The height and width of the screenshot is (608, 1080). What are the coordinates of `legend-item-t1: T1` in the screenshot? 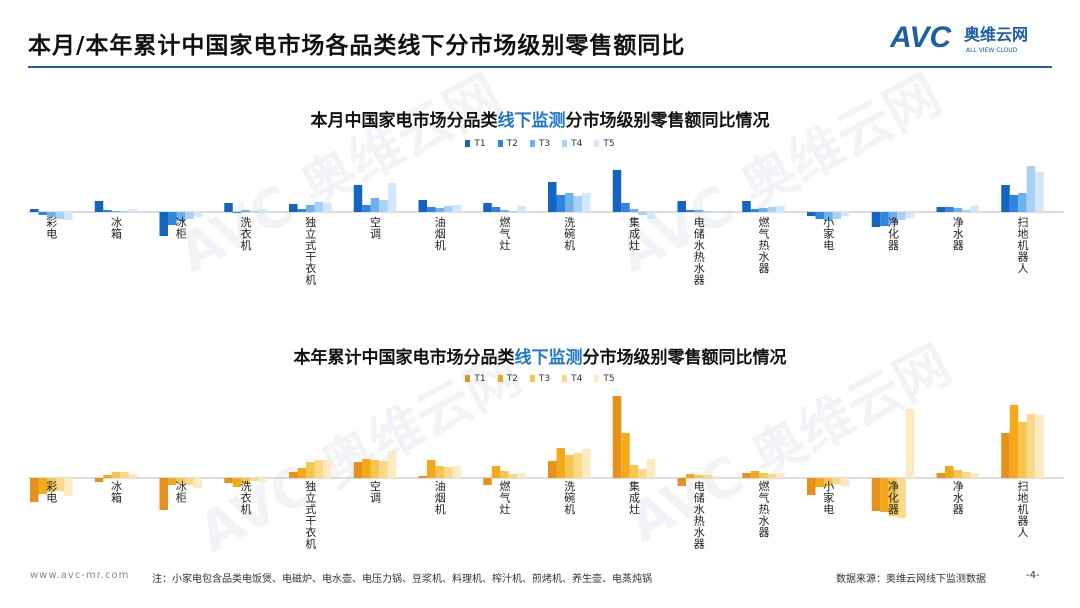 It's located at (475, 379).